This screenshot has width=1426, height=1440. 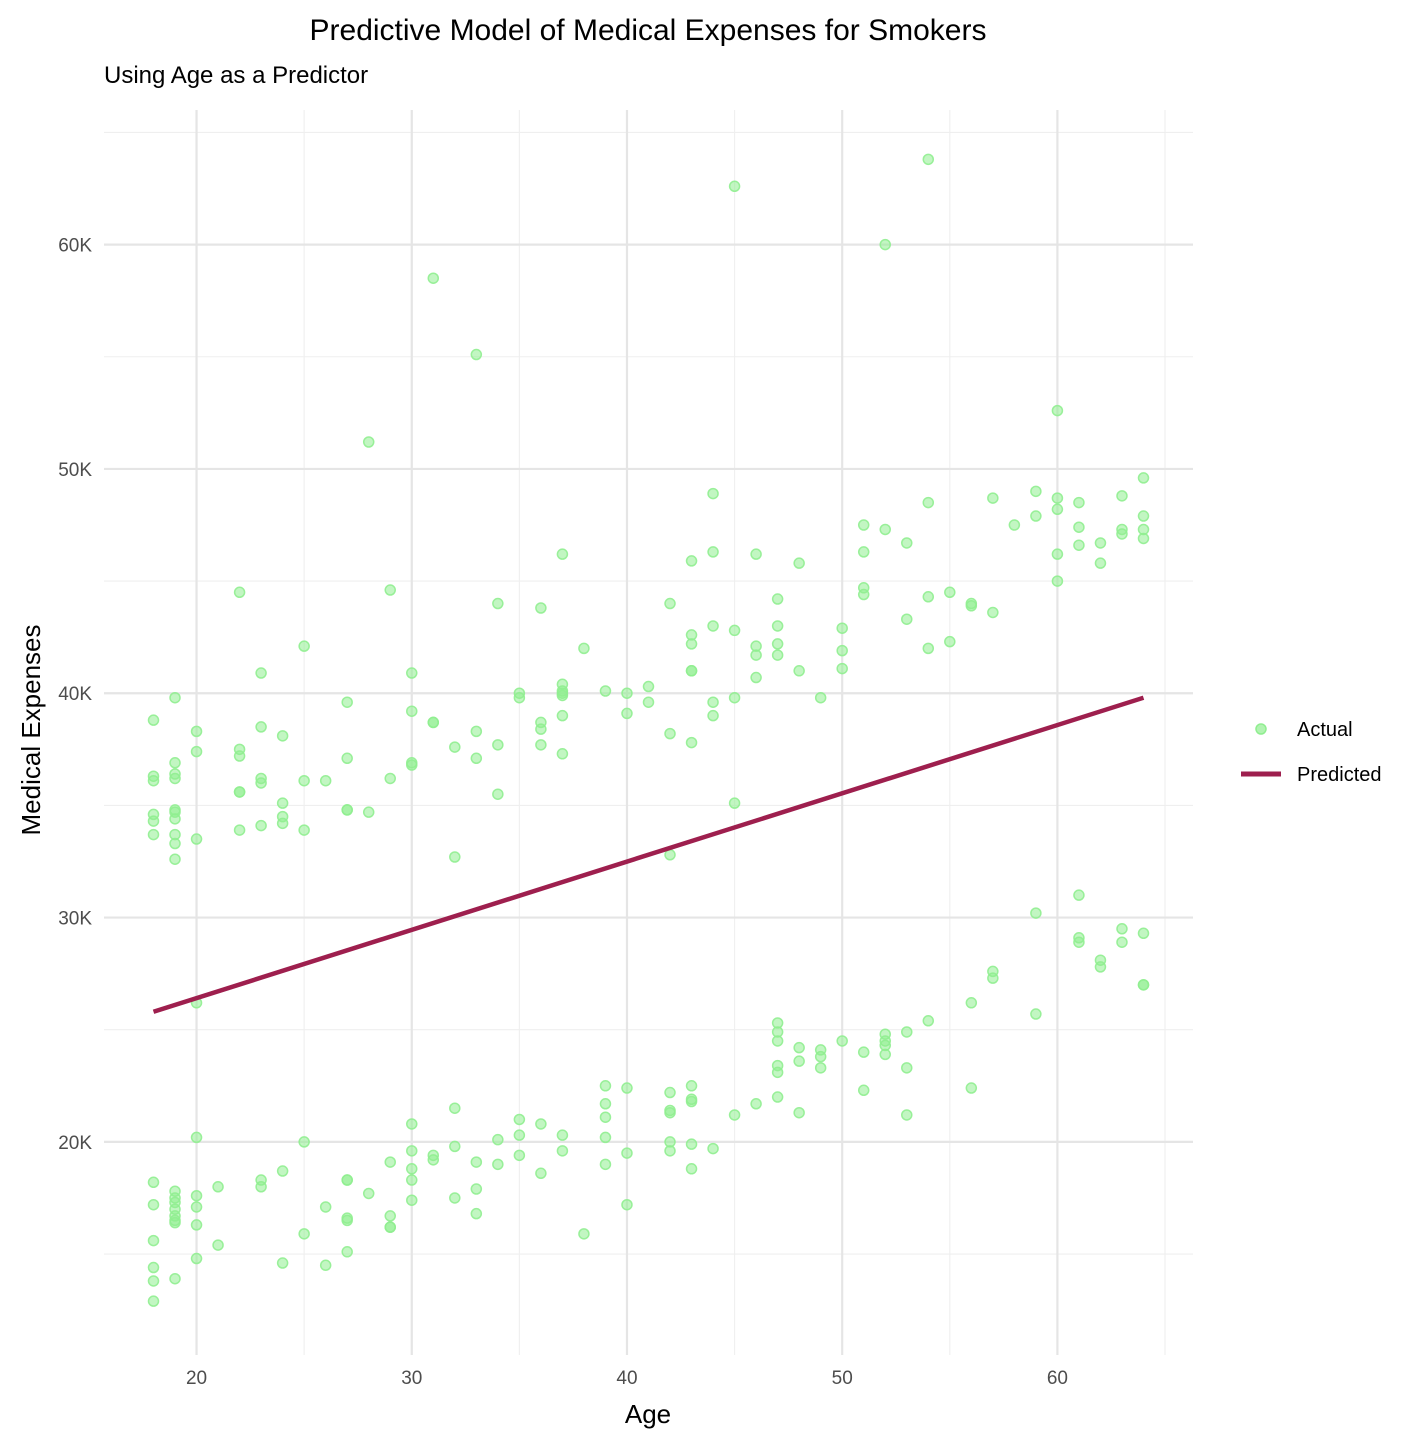 What do you see at coordinates (75, 246) in the screenshot?
I see `y-tick-label: 60K` at bounding box center [75, 246].